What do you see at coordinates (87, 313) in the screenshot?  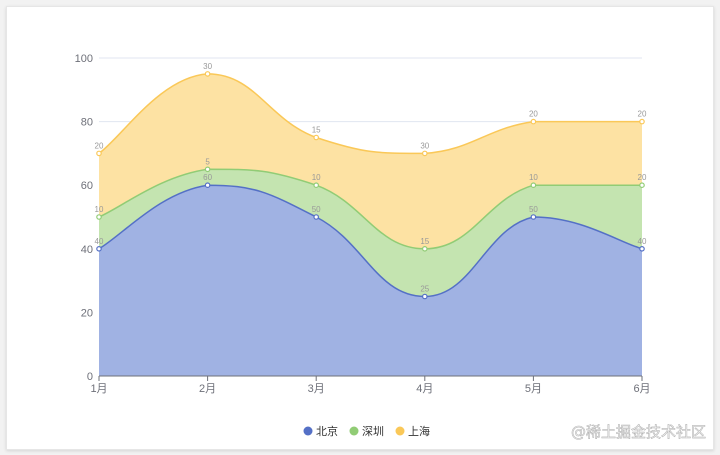 I see `y-tick-label: 20` at bounding box center [87, 313].